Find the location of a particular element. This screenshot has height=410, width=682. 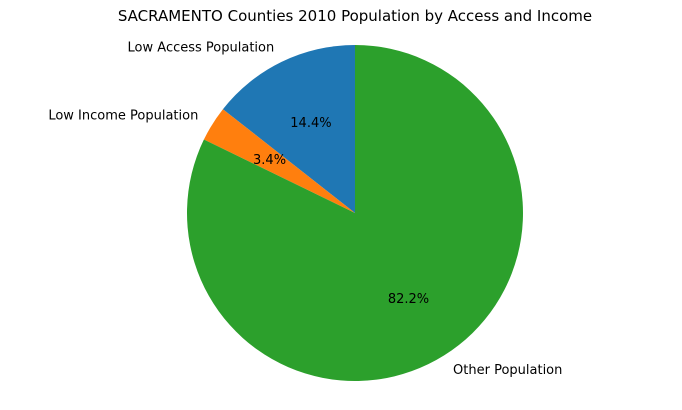

pie-slice-low-income-population is located at coordinates (279, 161).